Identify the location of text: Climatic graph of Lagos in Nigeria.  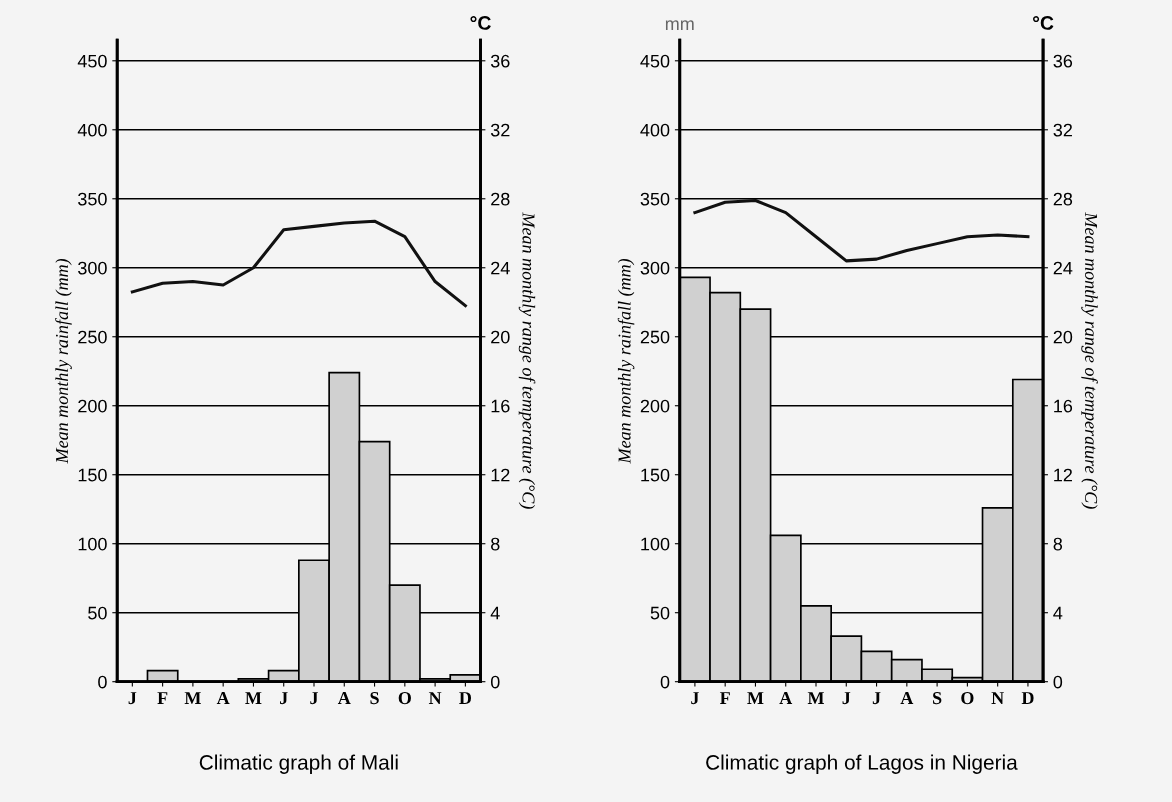
(862, 764).